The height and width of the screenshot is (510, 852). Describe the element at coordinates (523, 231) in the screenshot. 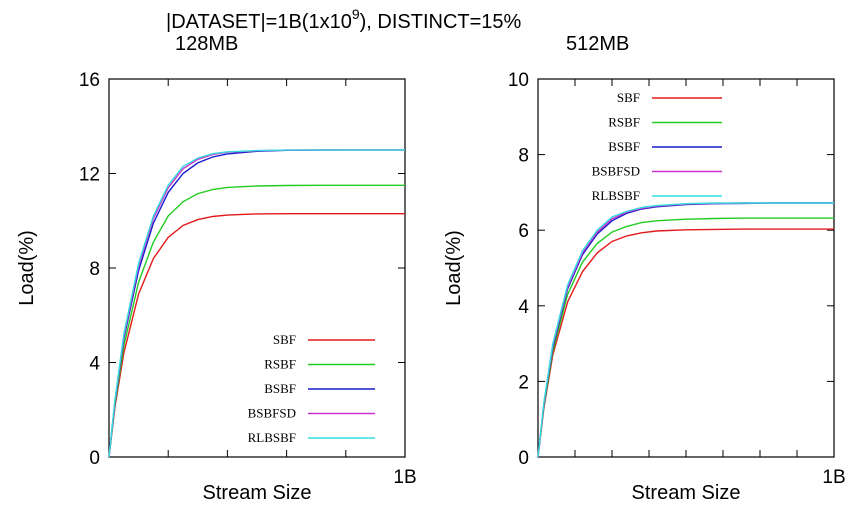

I see `right-y-tick-label: 6` at that location.